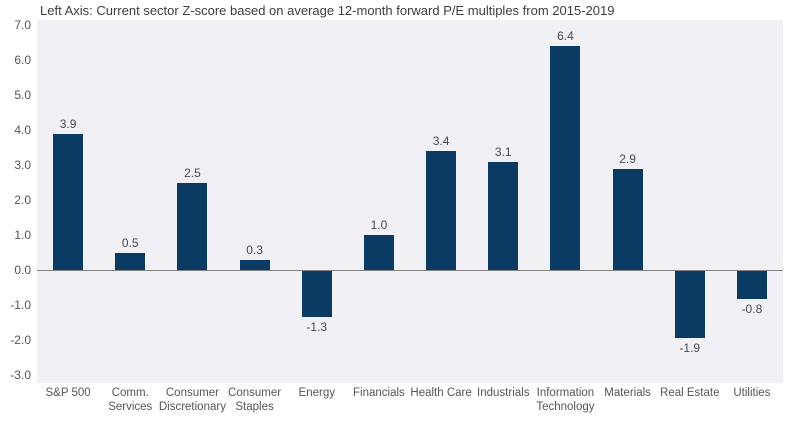 The image size is (790, 425). What do you see at coordinates (22, 165) in the screenshot?
I see `y-axis-tick-label: 3.0` at bounding box center [22, 165].